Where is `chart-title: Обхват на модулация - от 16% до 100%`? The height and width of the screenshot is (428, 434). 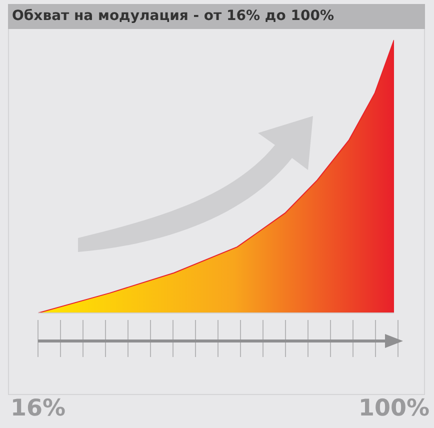 chart-title: Обхват на модулация - от 16% до 100% is located at coordinates (216, 16).